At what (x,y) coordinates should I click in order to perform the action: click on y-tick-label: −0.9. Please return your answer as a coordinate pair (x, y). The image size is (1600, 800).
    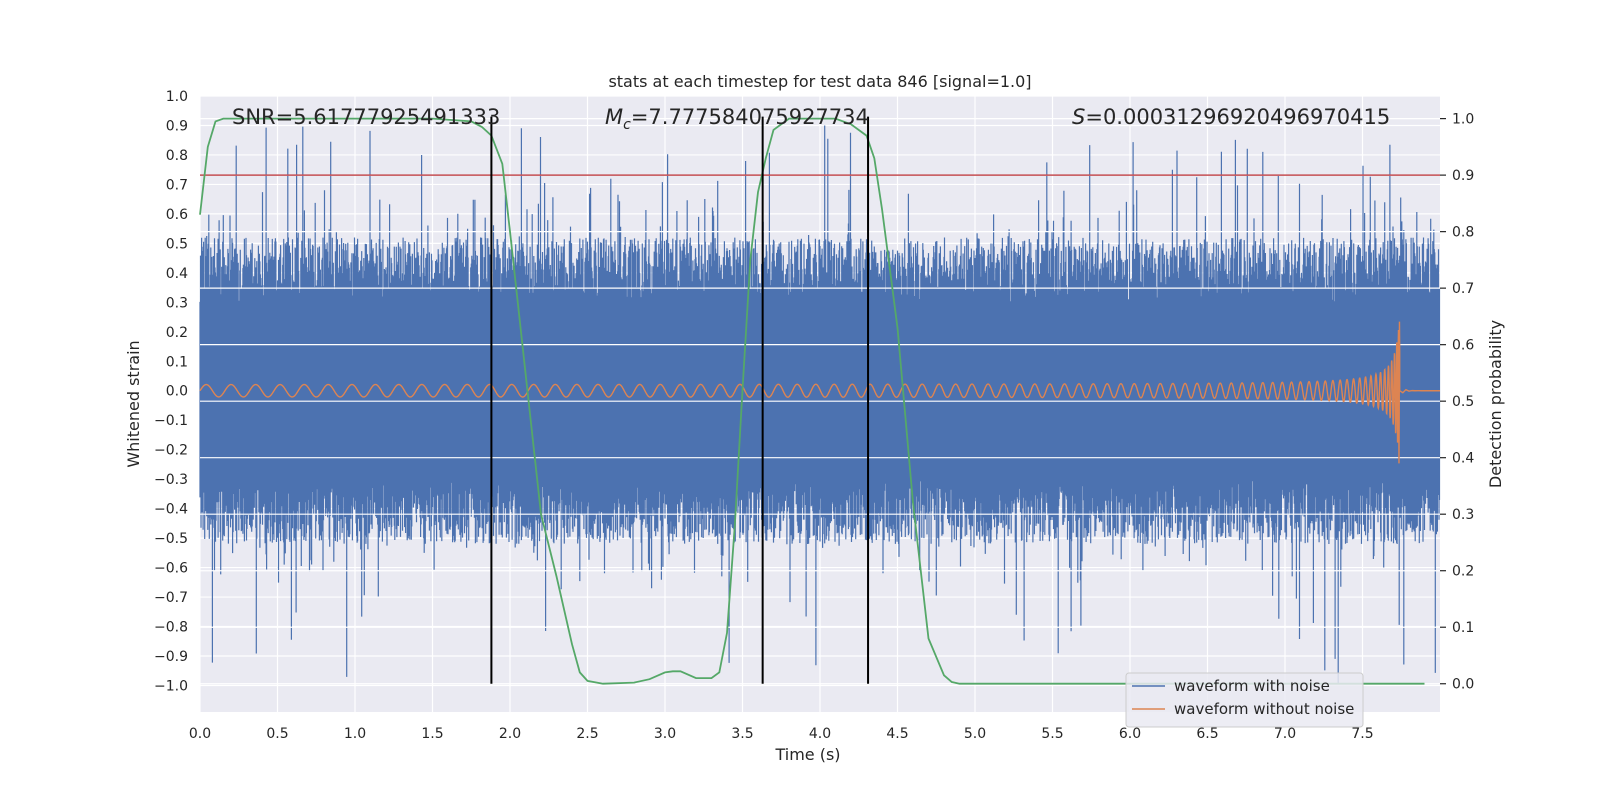
    Looking at the image, I should click on (171, 657).